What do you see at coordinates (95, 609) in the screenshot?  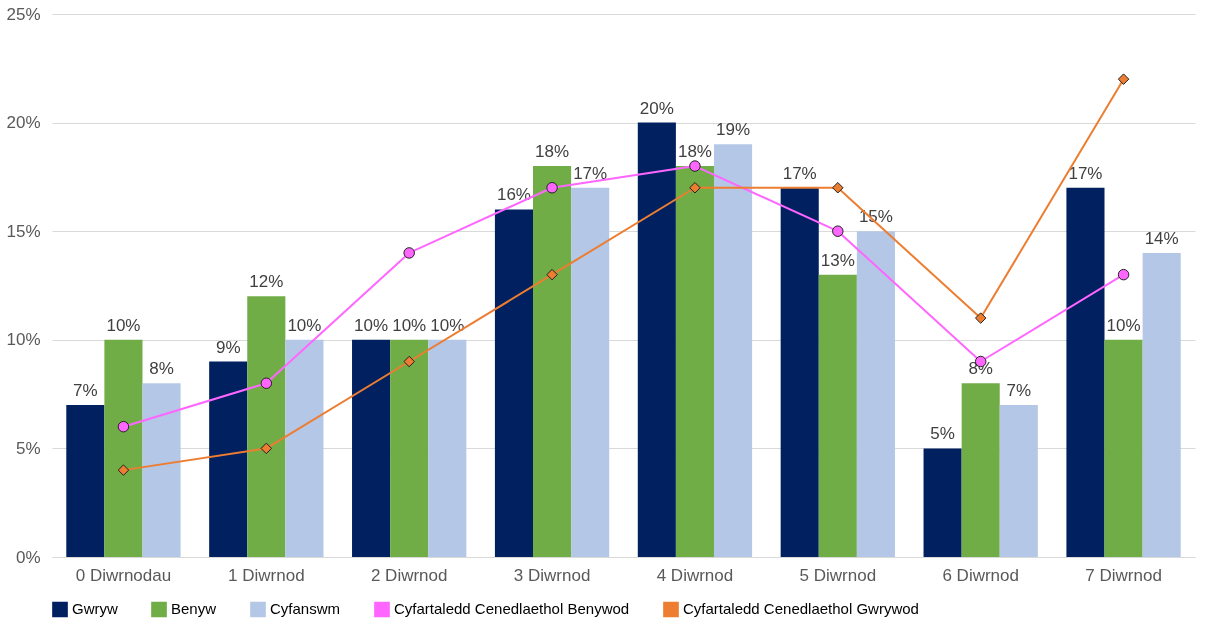 I see `legend-label: Gwryw` at bounding box center [95, 609].